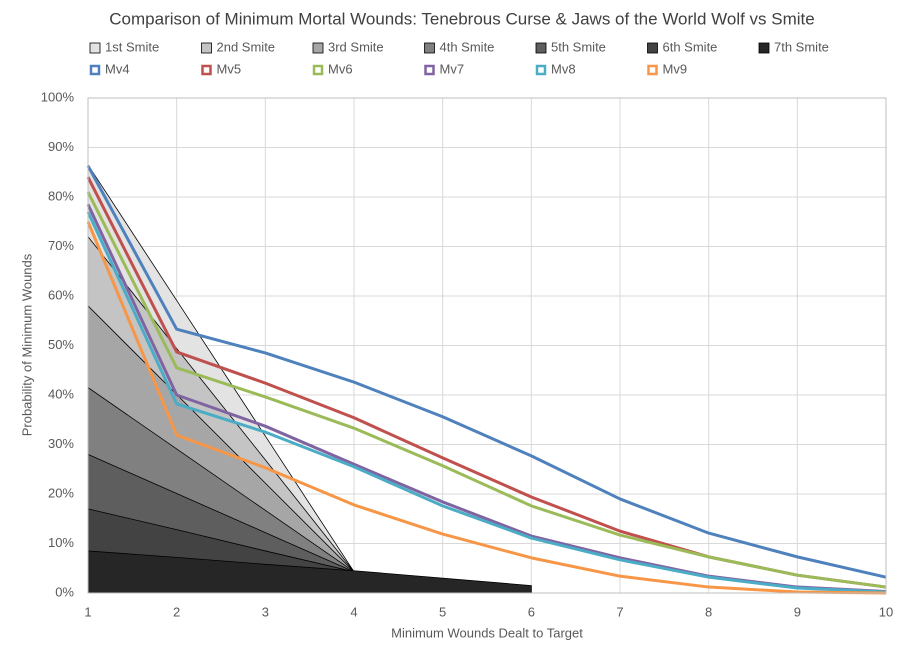 This screenshot has height=661, width=910. Describe the element at coordinates (176, 611) in the screenshot. I see `x-tick-label: 2` at that location.